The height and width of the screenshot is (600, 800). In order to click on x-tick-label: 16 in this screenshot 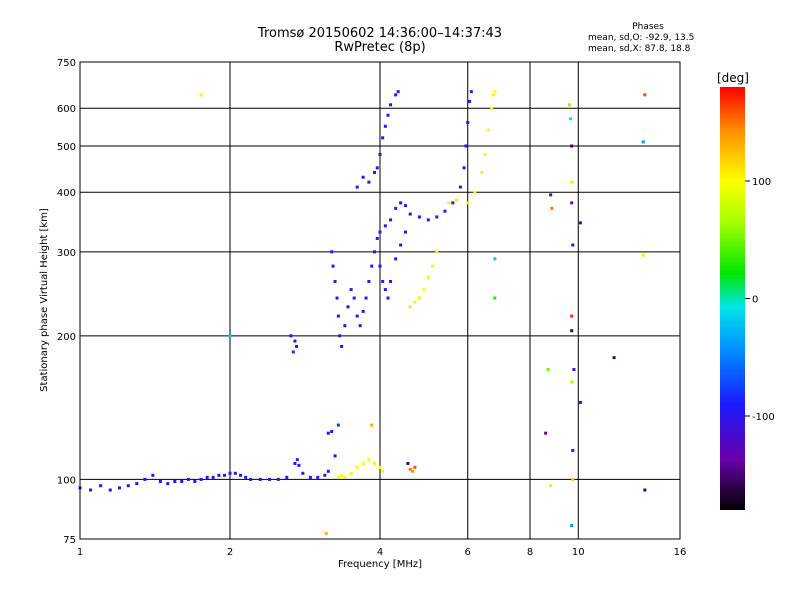, I will do `click(680, 552)`.